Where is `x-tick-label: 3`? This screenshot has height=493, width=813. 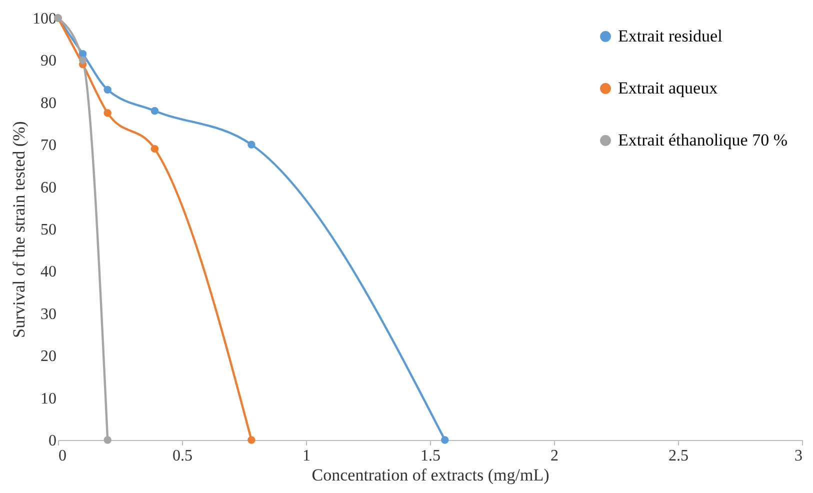
x-tick-label: 3 is located at coordinates (798, 456).